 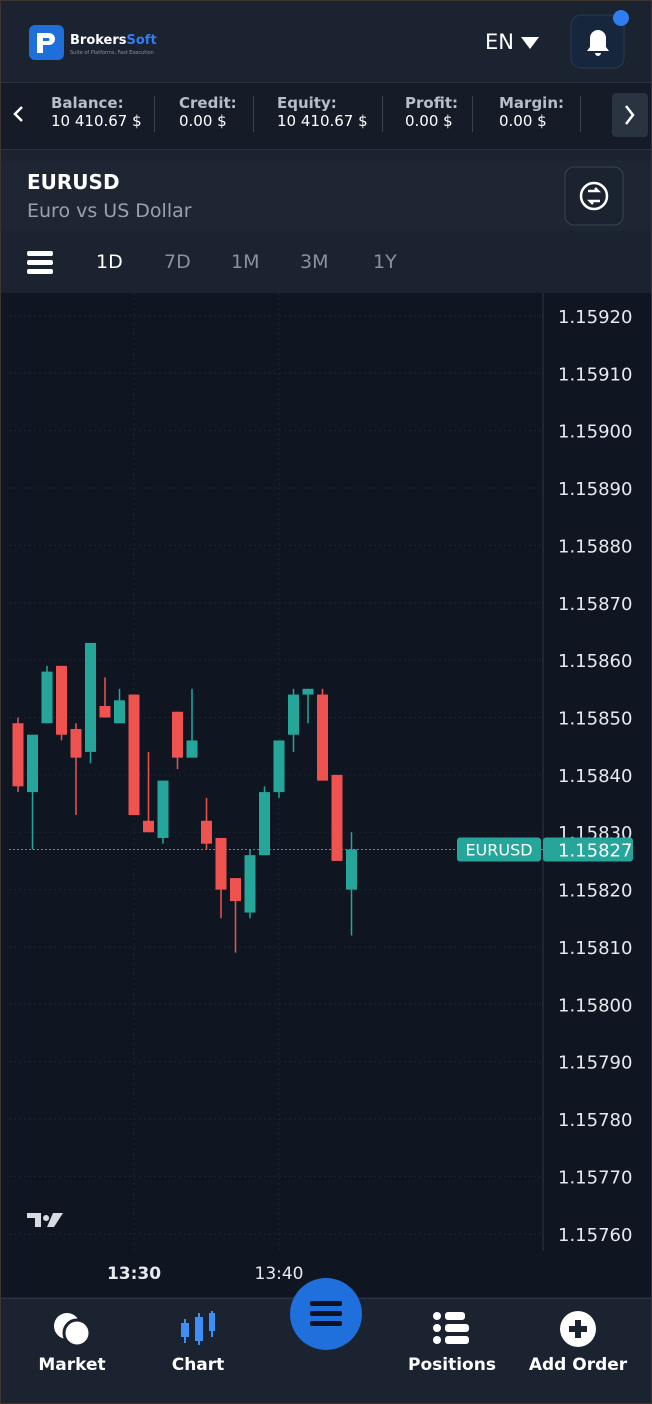 I want to click on symbol-label: EURUSD, so click(x=498, y=849).